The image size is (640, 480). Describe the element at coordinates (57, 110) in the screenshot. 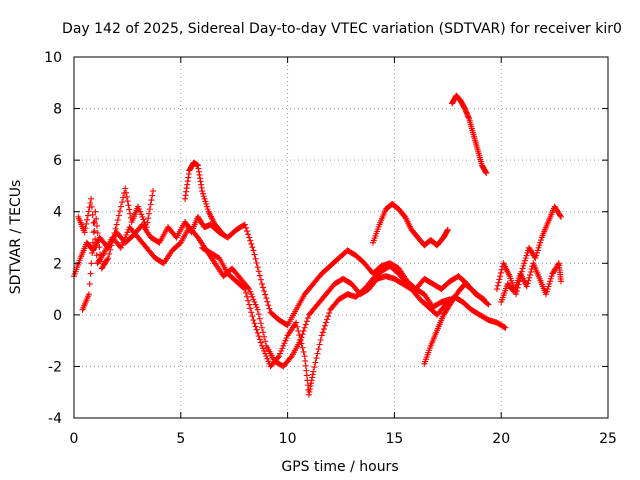

I see `y-tick-label: 8` at that location.